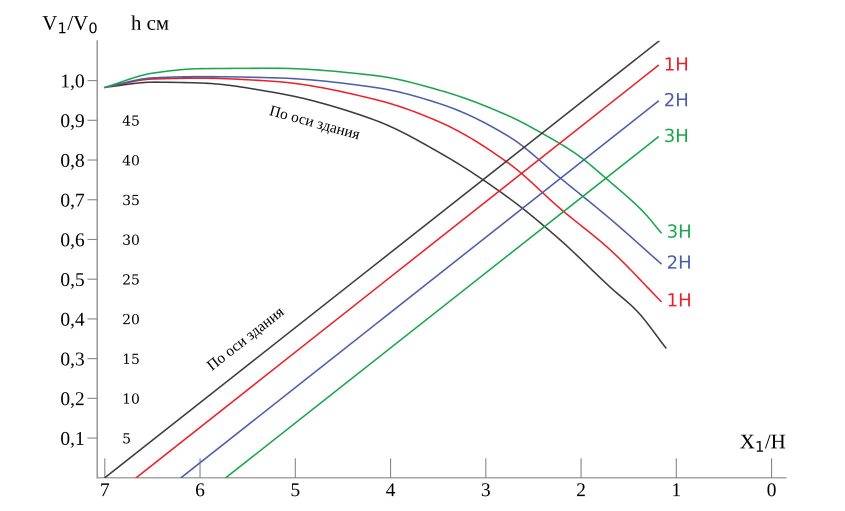  Describe the element at coordinates (73, 82) in the screenshot. I see `y-tick-label: 1,0` at that location.